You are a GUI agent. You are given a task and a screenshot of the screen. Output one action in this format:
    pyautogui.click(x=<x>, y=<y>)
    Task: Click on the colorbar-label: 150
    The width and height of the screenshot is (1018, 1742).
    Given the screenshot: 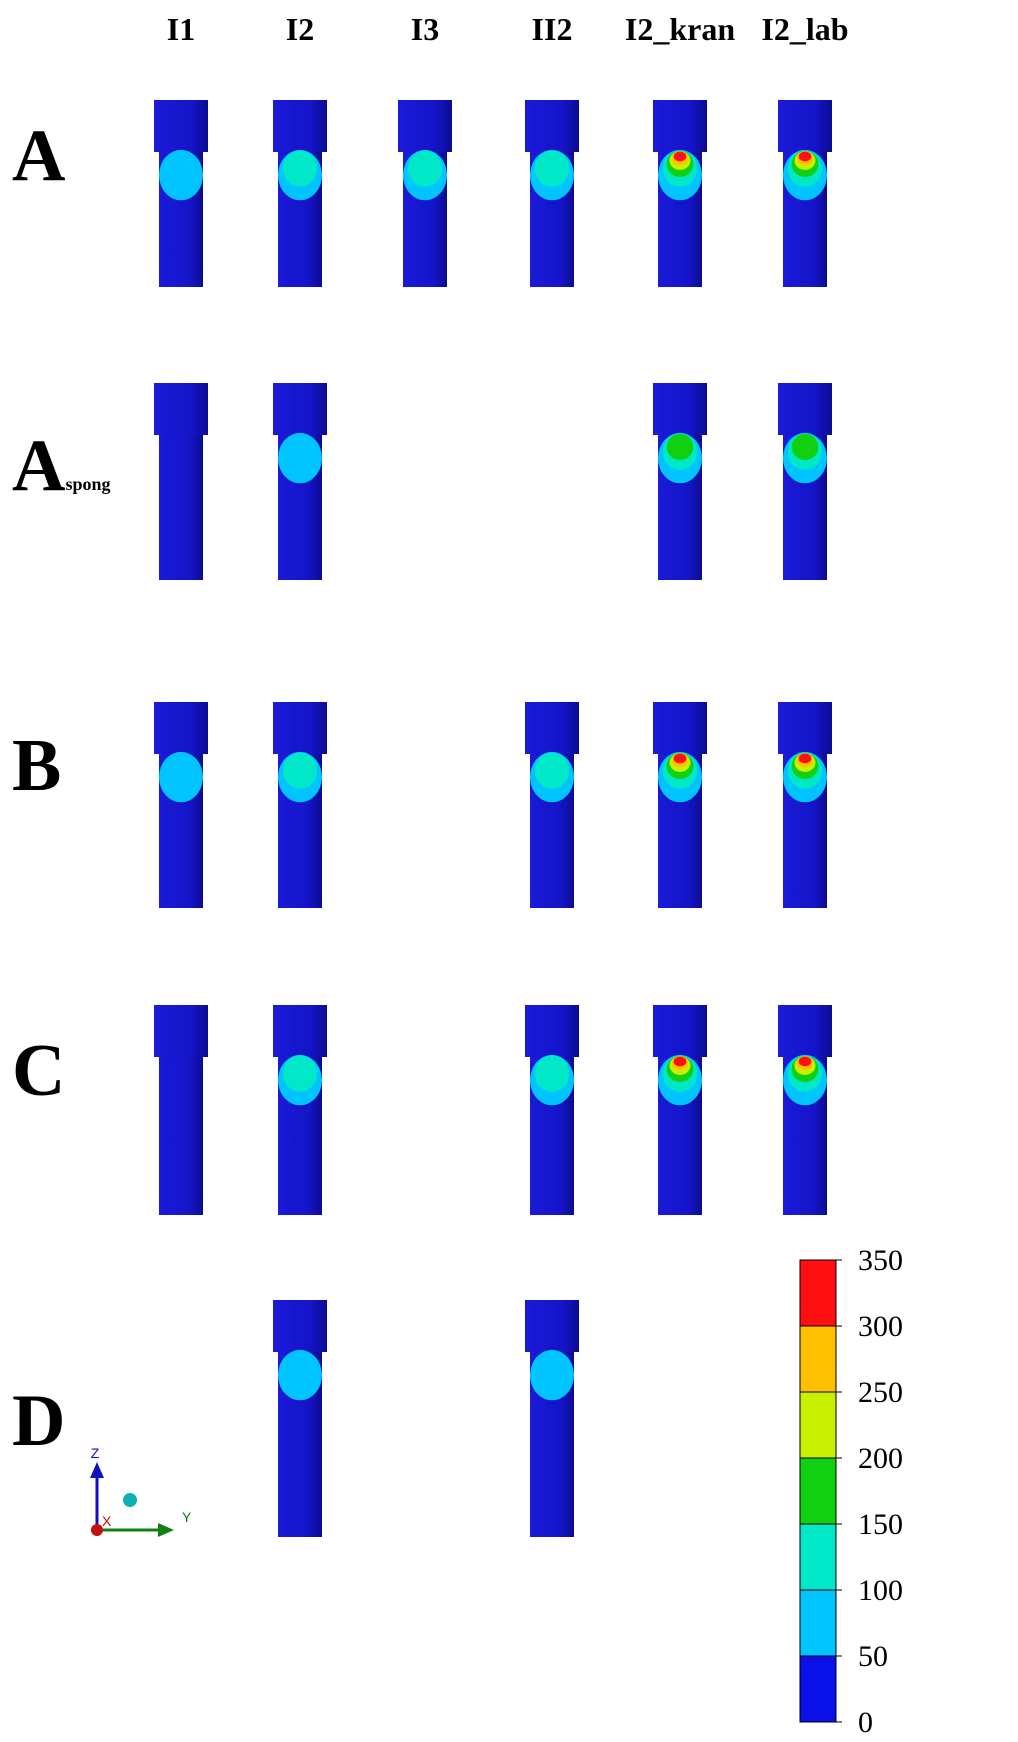 What is the action you would take?
    pyautogui.click(x=880, y=1524)
    